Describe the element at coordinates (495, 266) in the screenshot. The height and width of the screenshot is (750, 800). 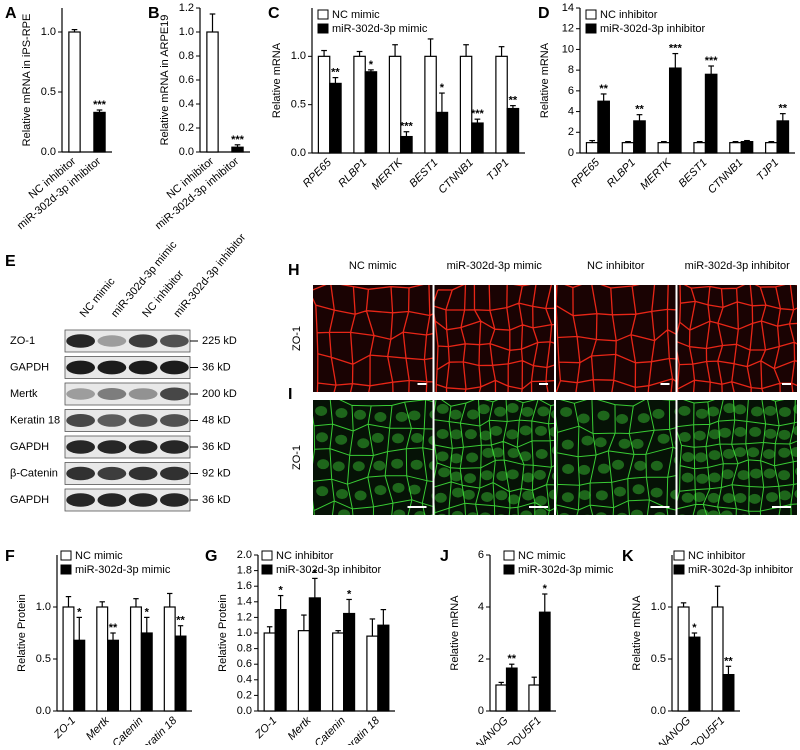
I see `column-label: miR-302d-3p mimic` at that location.